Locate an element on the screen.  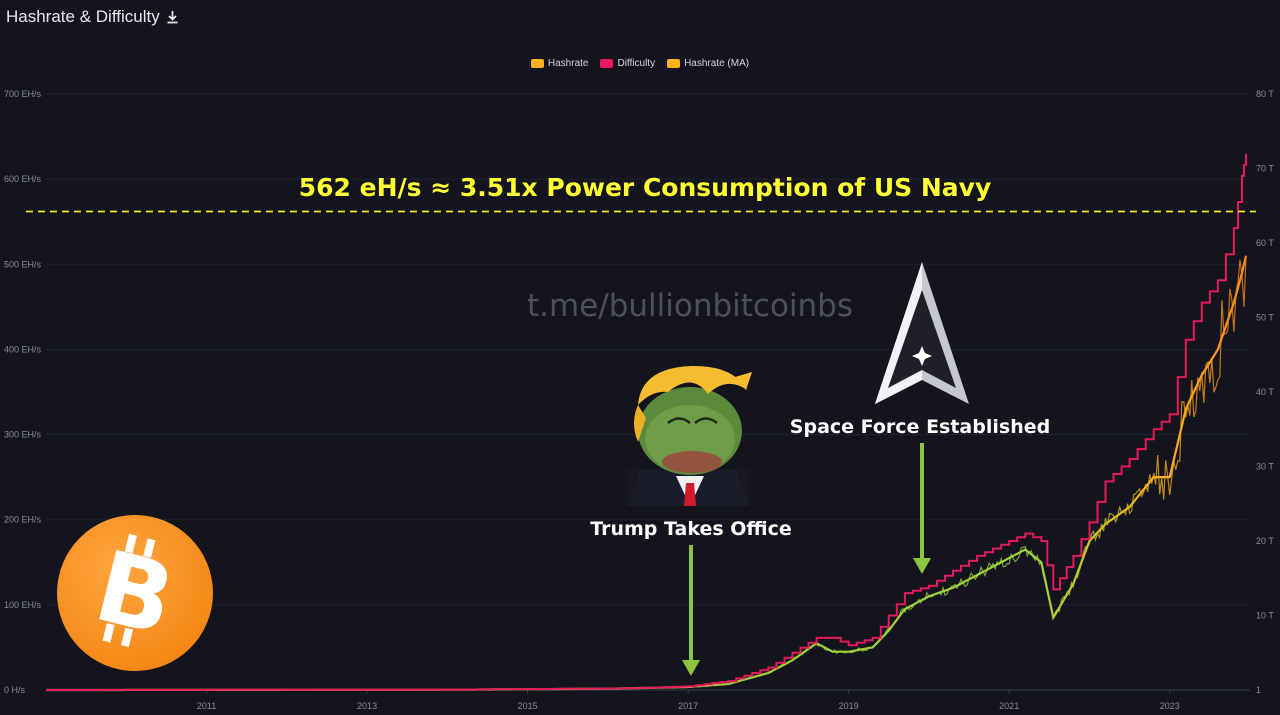
y-left-tick-label: 500 EH/s is located at coordinates (23, 264).